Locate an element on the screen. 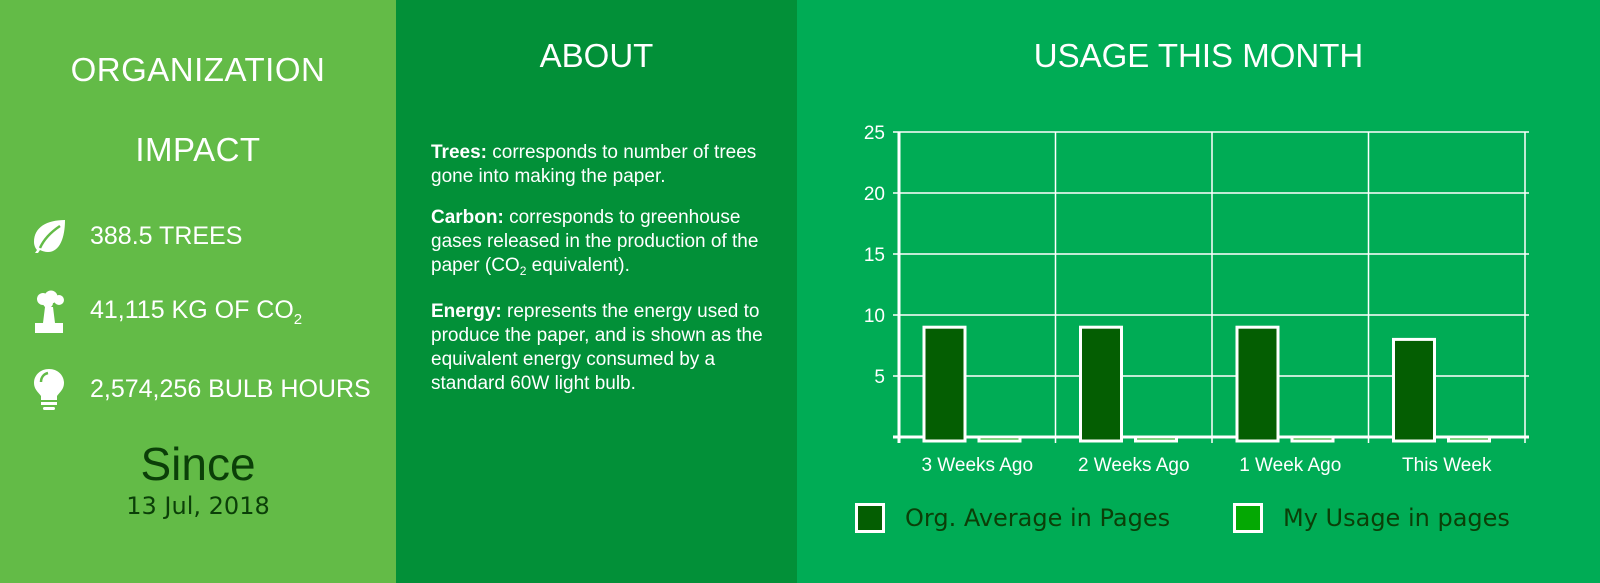 Image resolution: width=1600 pixels, height=583 pixels. energy-term: Energy: is located at coordinates (466, 311).